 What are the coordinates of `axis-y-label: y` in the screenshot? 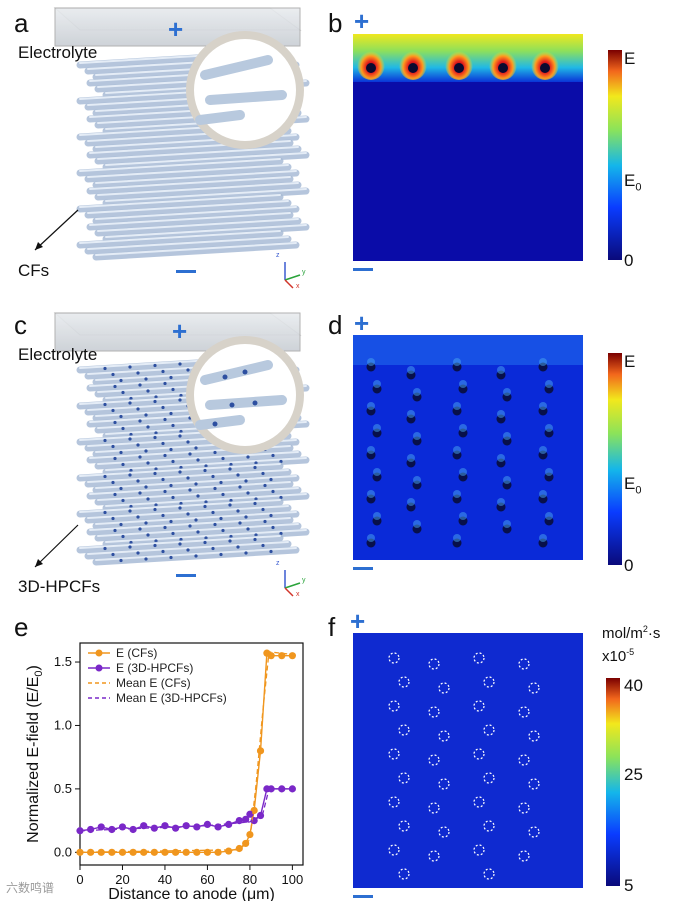 It's located at (304, 580).